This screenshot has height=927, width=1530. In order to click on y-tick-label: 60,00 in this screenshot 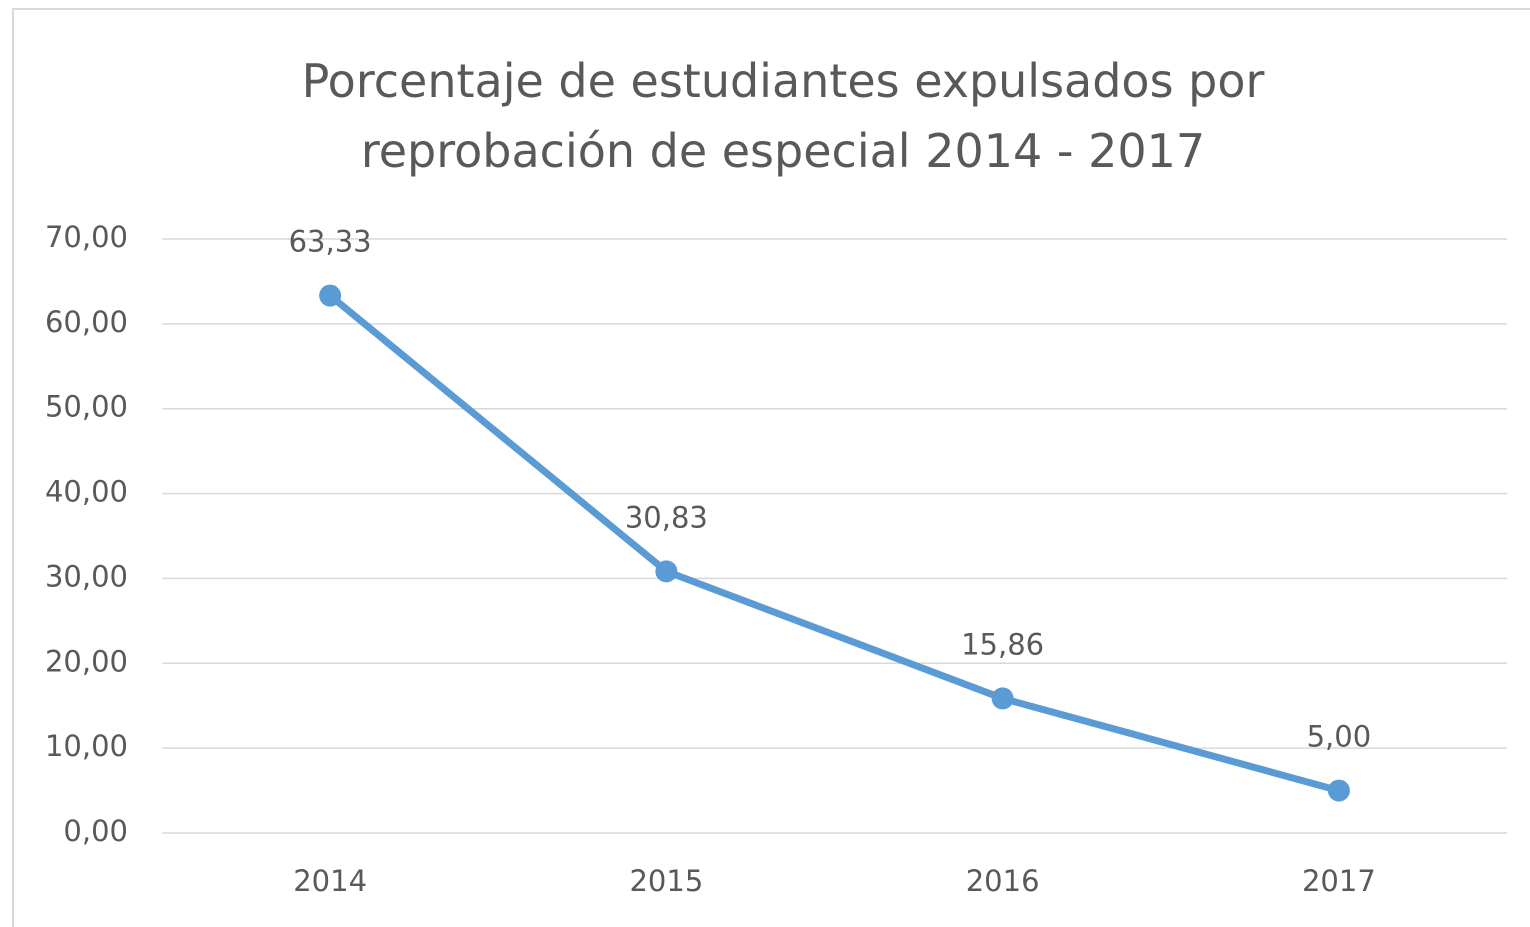, I will do `click(86, 322)`.